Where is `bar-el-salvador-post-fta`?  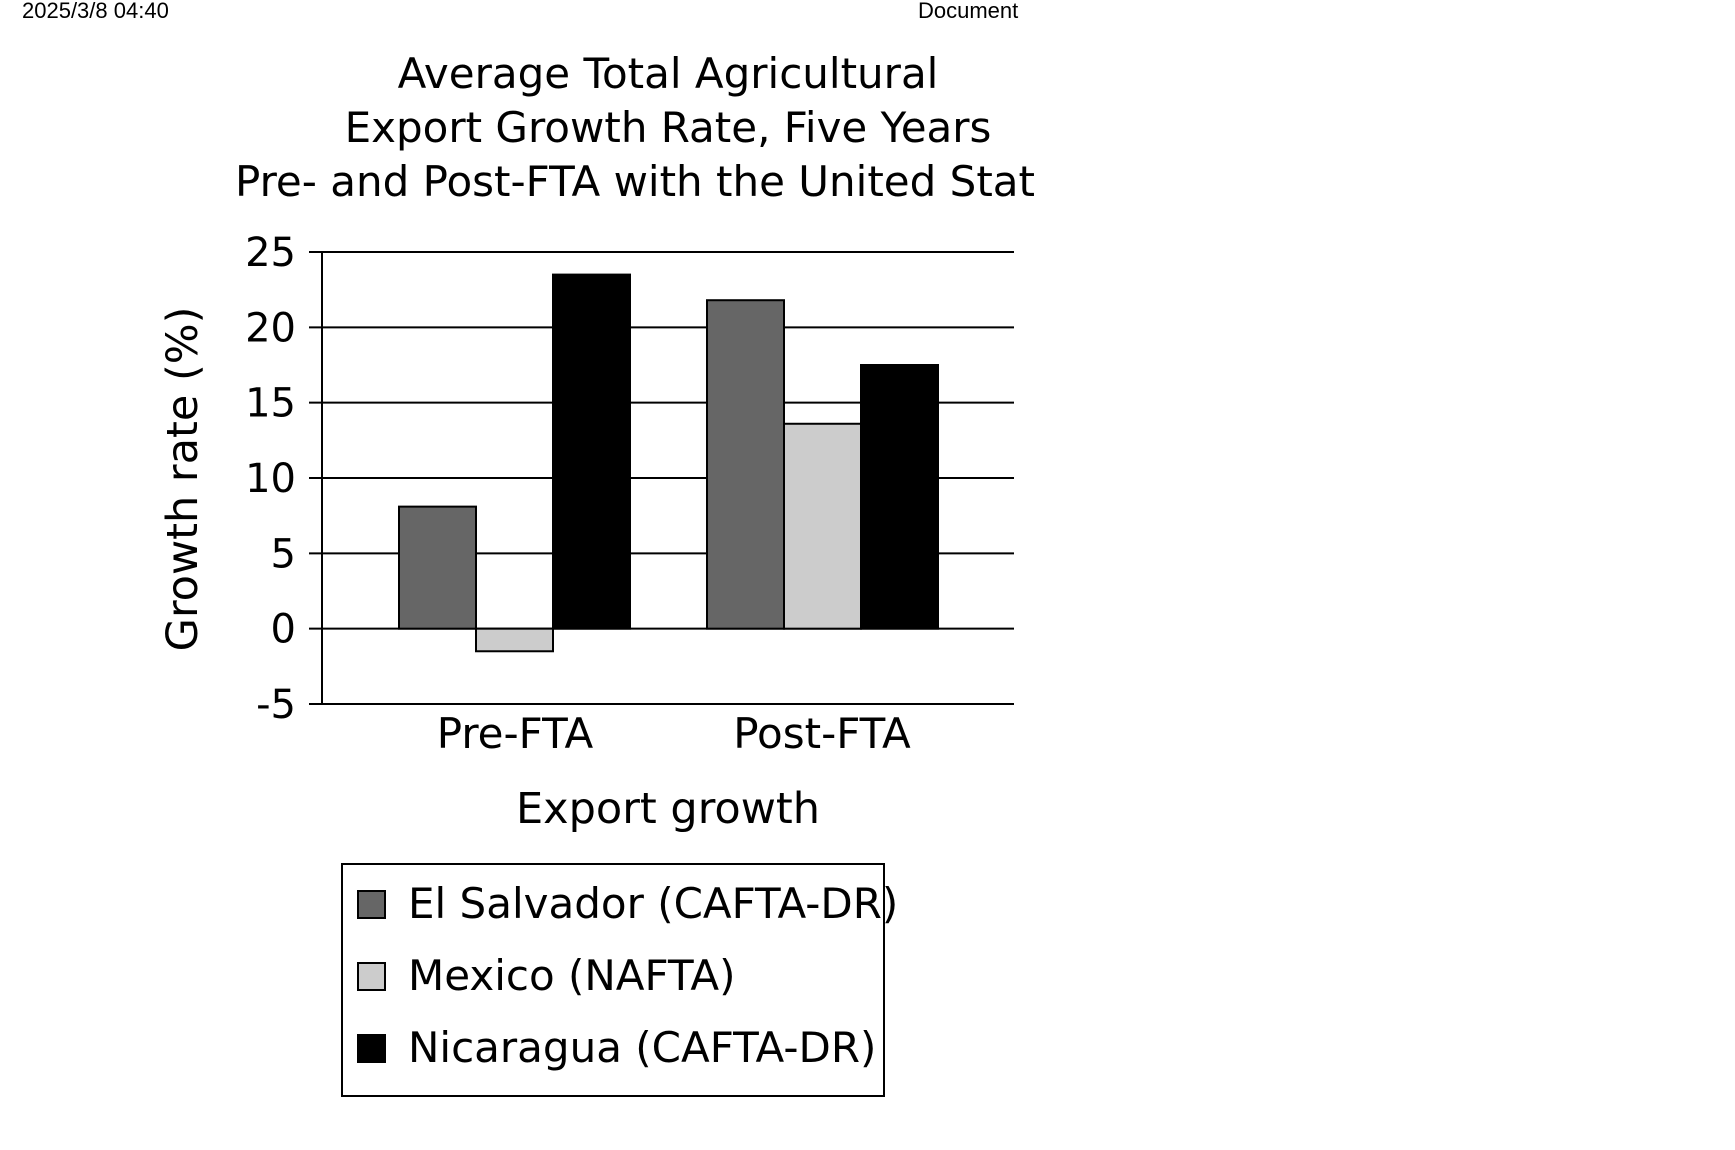
bar-el-salvador-post-fta is located at coordinates (745, 464).